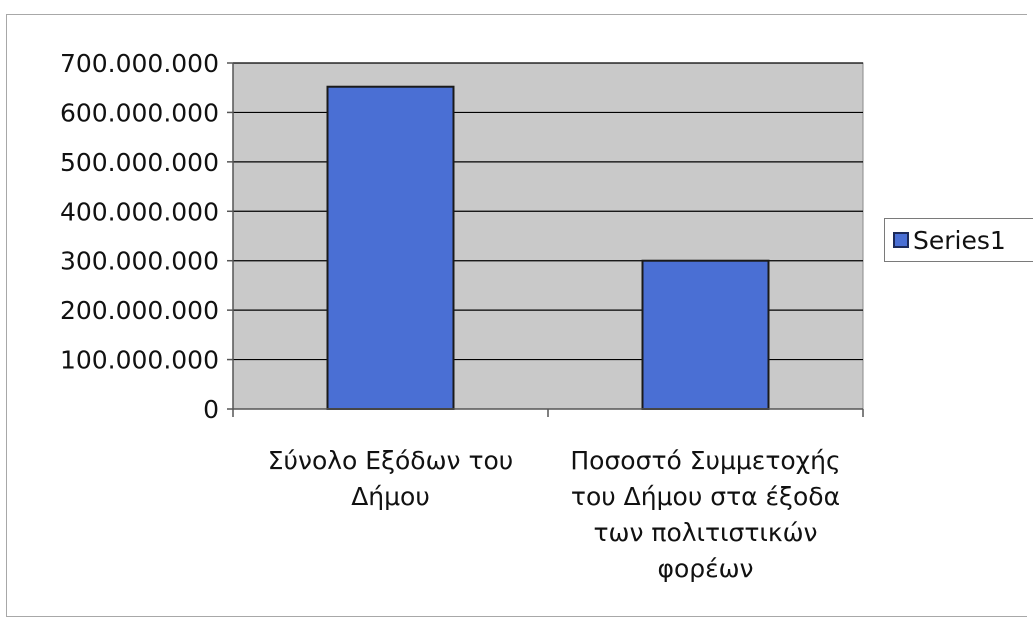  What do you see at coordinates (139, 211) in the screenshot?
I see `y-tick-label: 400.000.000` at bounding box center [139, 211].